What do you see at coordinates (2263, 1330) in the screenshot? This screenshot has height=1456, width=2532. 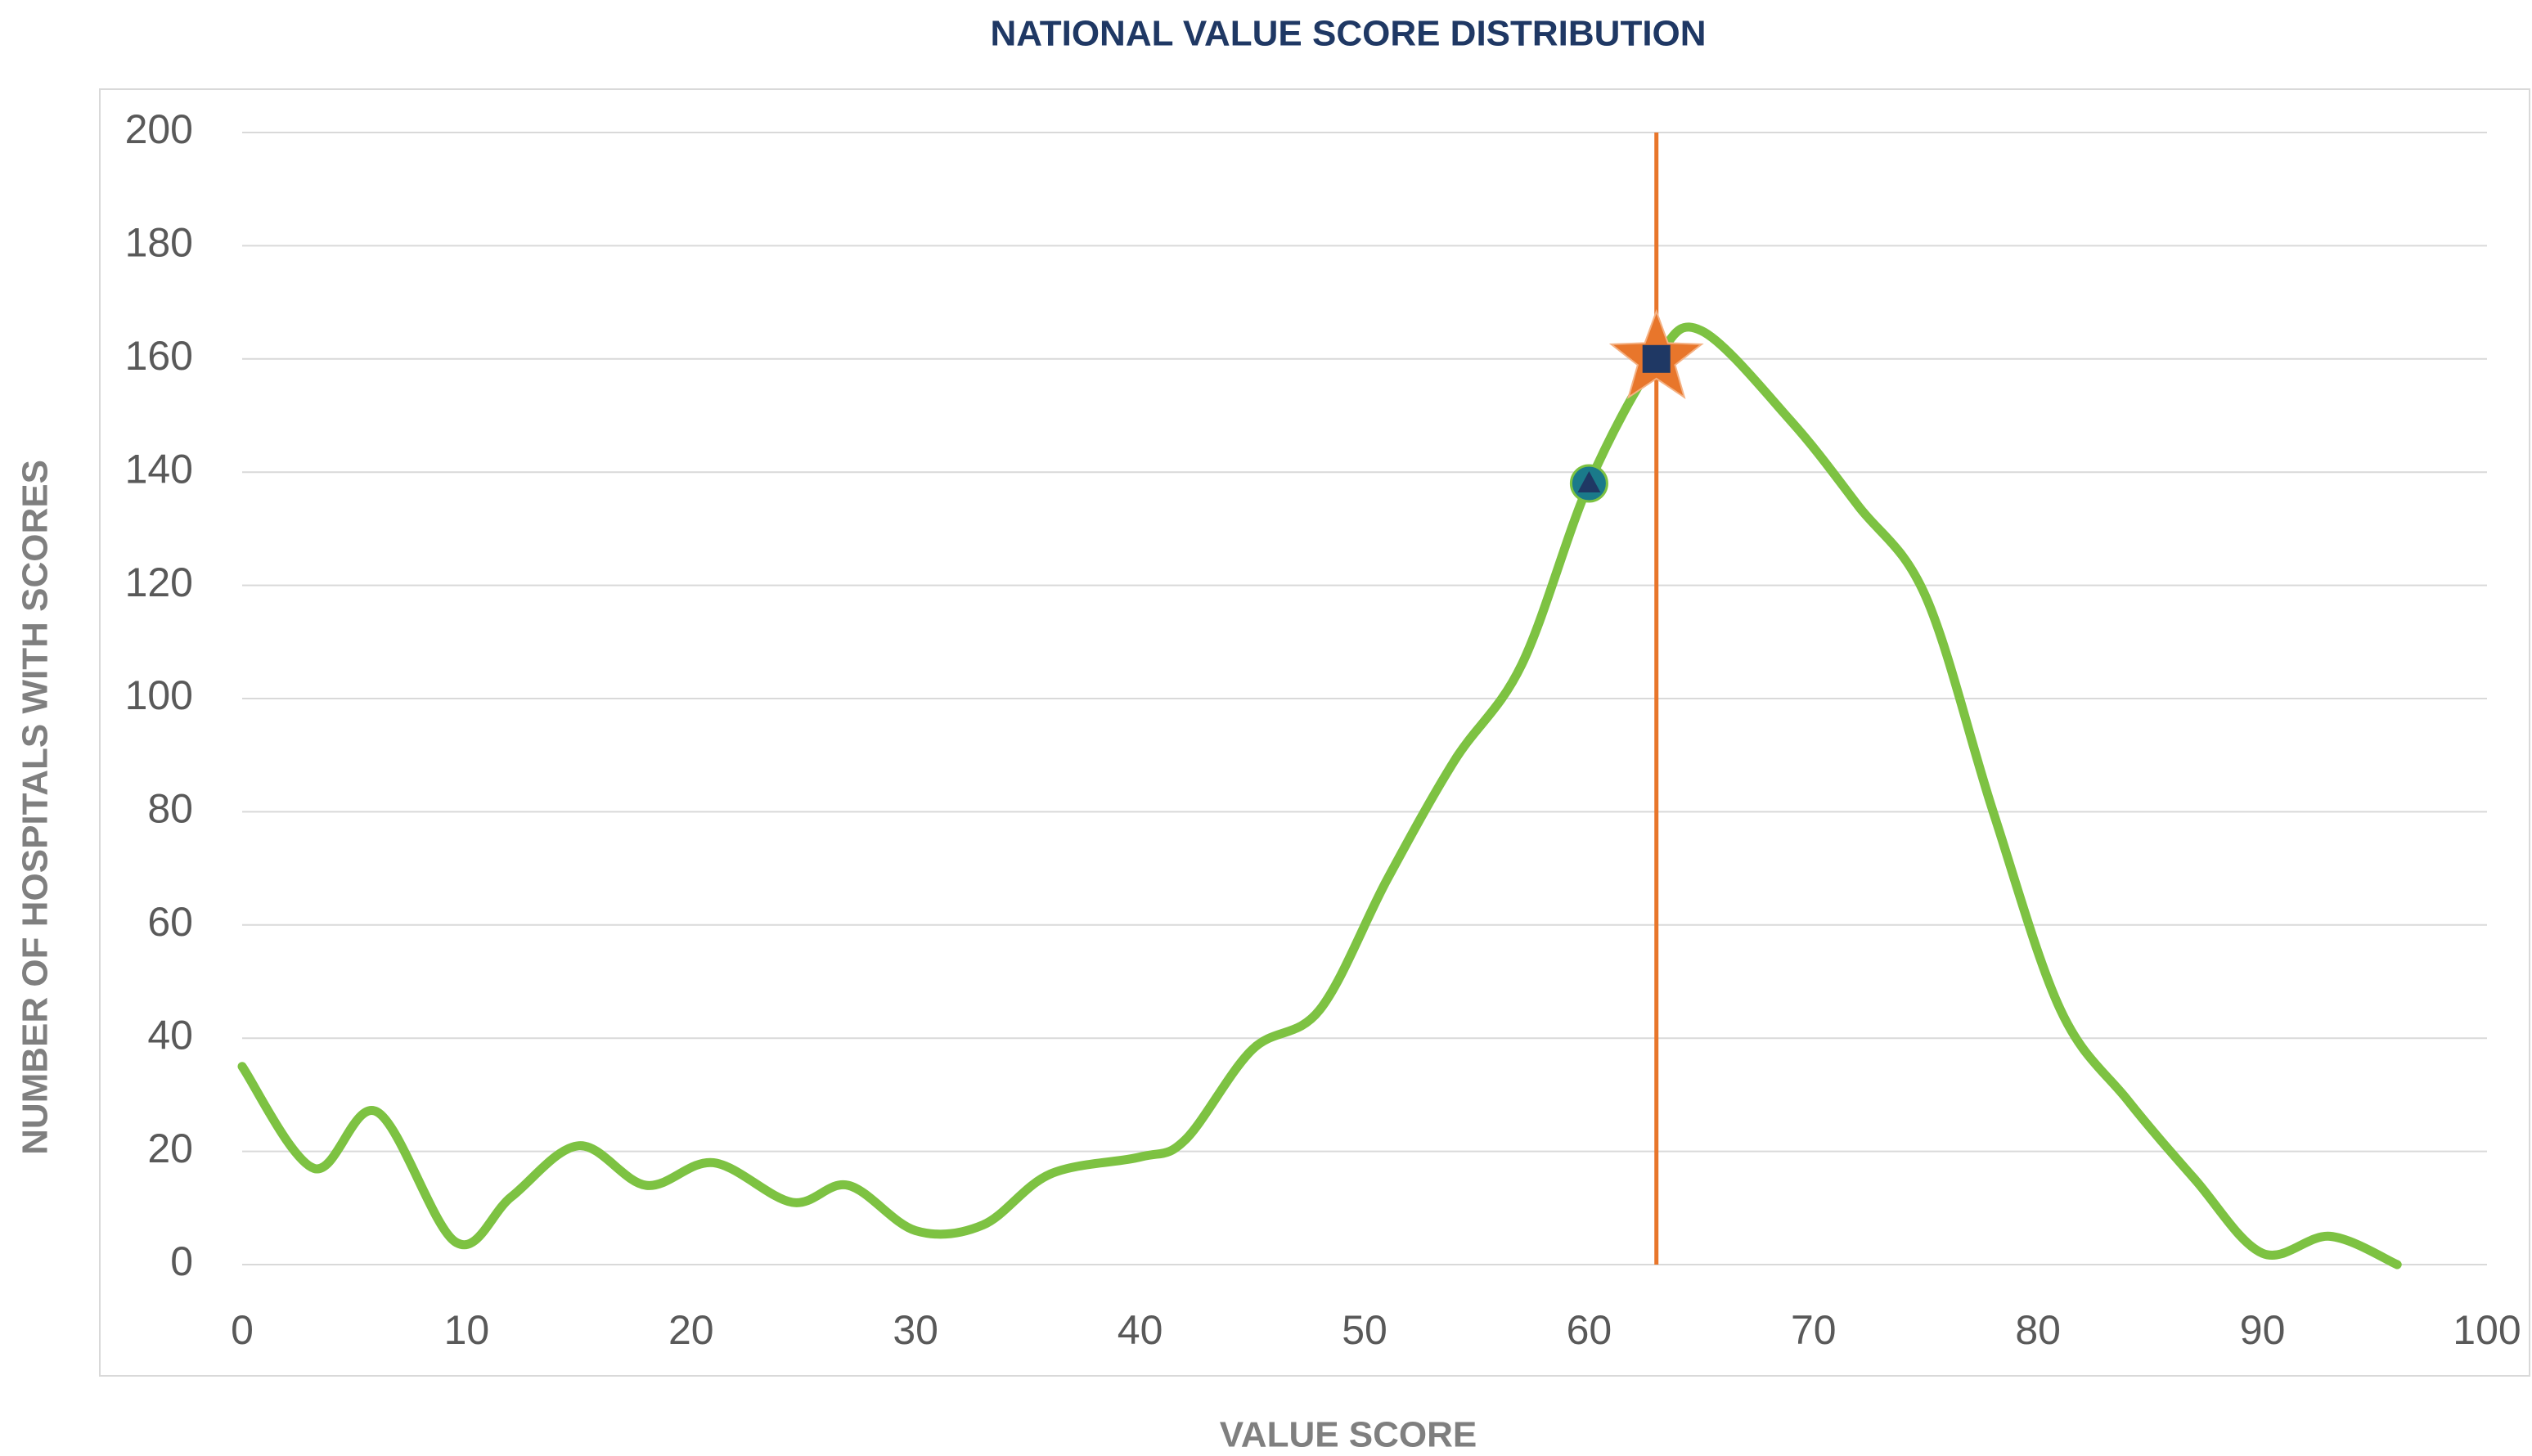 I see `x-tick-label: 90` at bounding box center [2263, 1330].